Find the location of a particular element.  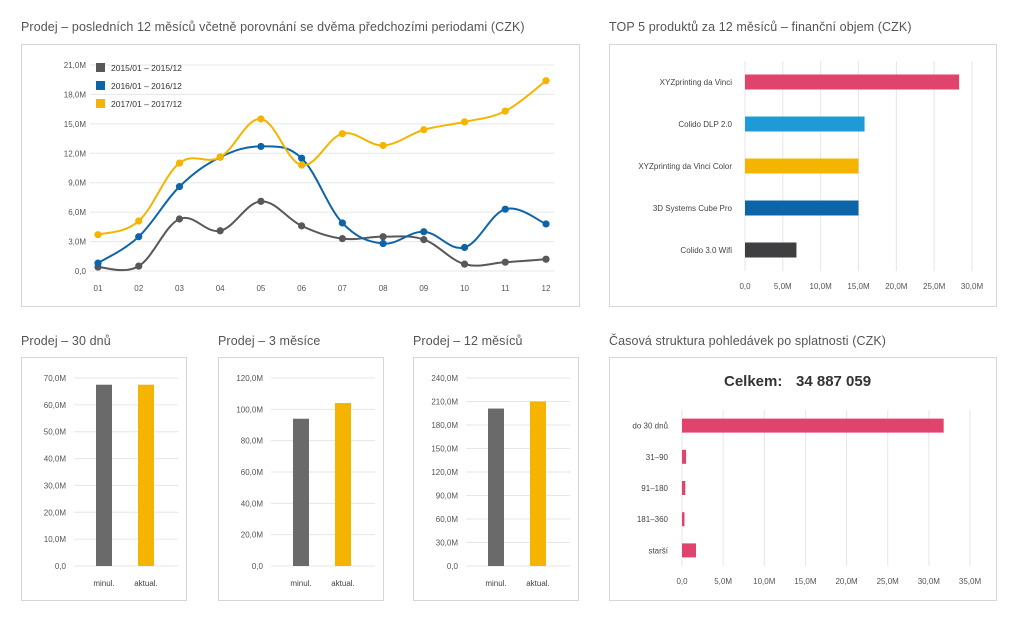

legend-label: 2016/01 – 2016/12 is located at coordinates (146, 86).